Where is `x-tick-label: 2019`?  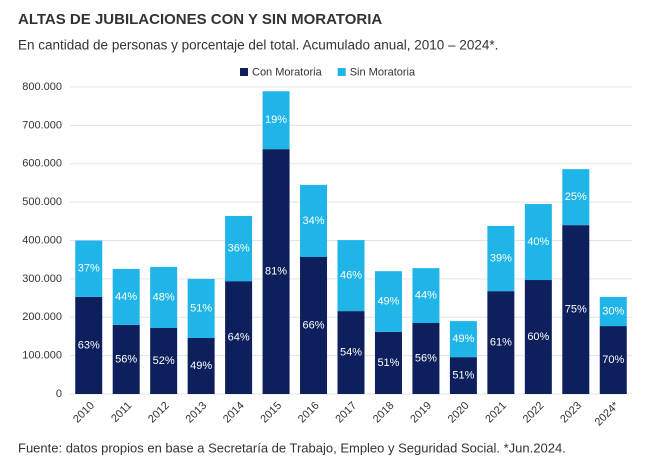
x-tick-label: 2019 is located at coordinates (421, 413).